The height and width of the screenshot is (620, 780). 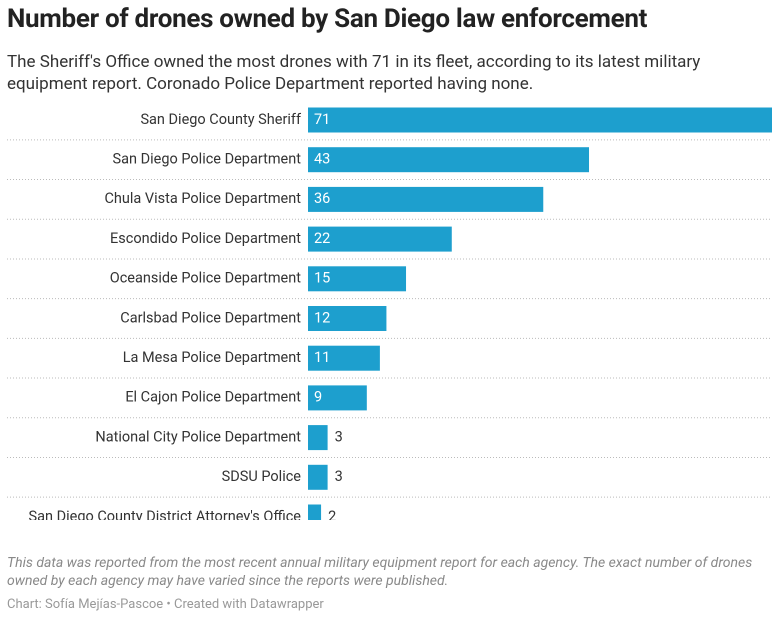 What do you see at coordinates (202, 198) in the screenshot?
I see `y-tick-label: Chula Vista Police Department` at bounding box center [202, 198].